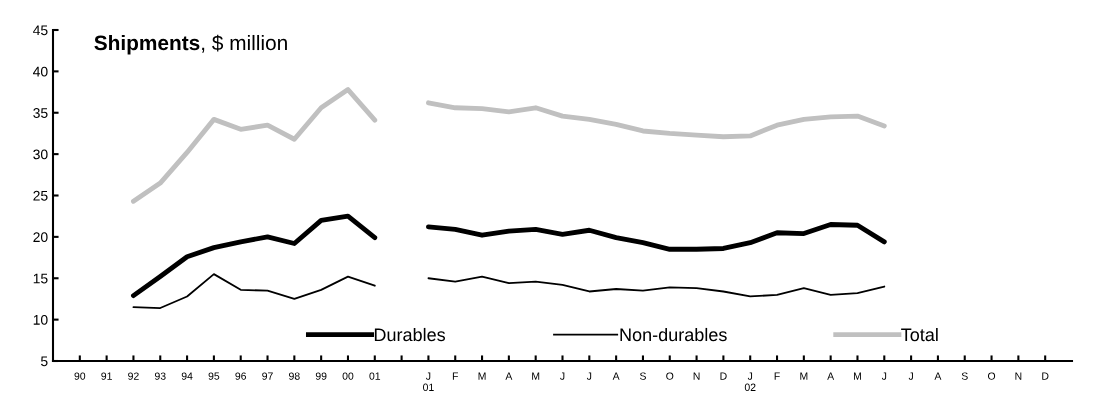  What do you see at coordinates (214, 376) in the screenshot?
I see `x-tick-label: 95` at bounding box center [214, 376].